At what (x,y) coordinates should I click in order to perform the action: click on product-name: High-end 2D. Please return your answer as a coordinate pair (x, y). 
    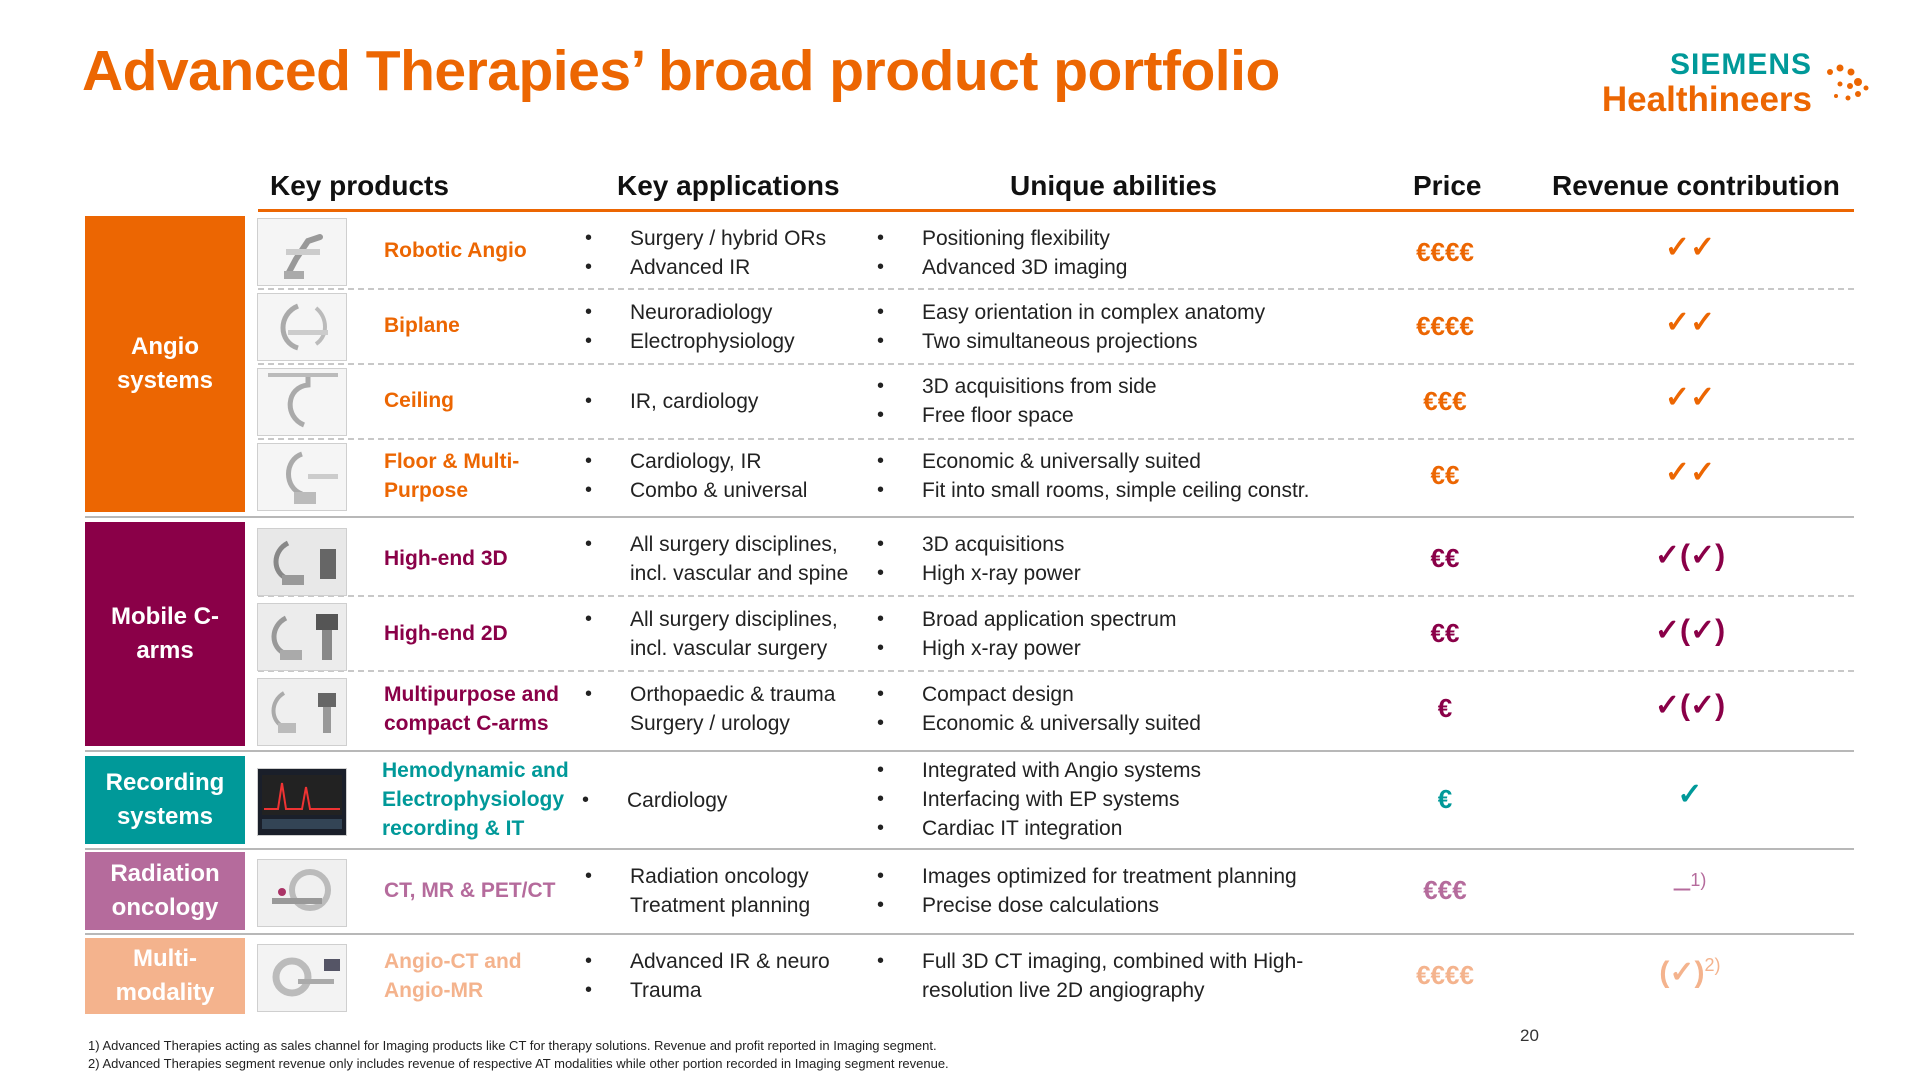
    Looking at the image, I should click on (446, 633).